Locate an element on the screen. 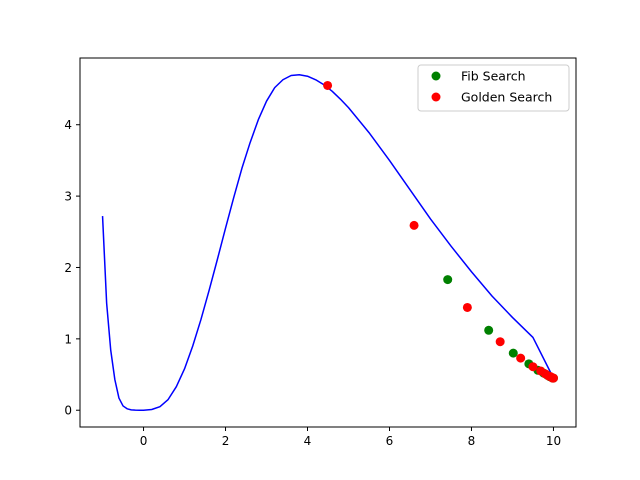 This screenshot has width=640, height=480. y-tick-label: 0 is located at coordinates (68, 411).